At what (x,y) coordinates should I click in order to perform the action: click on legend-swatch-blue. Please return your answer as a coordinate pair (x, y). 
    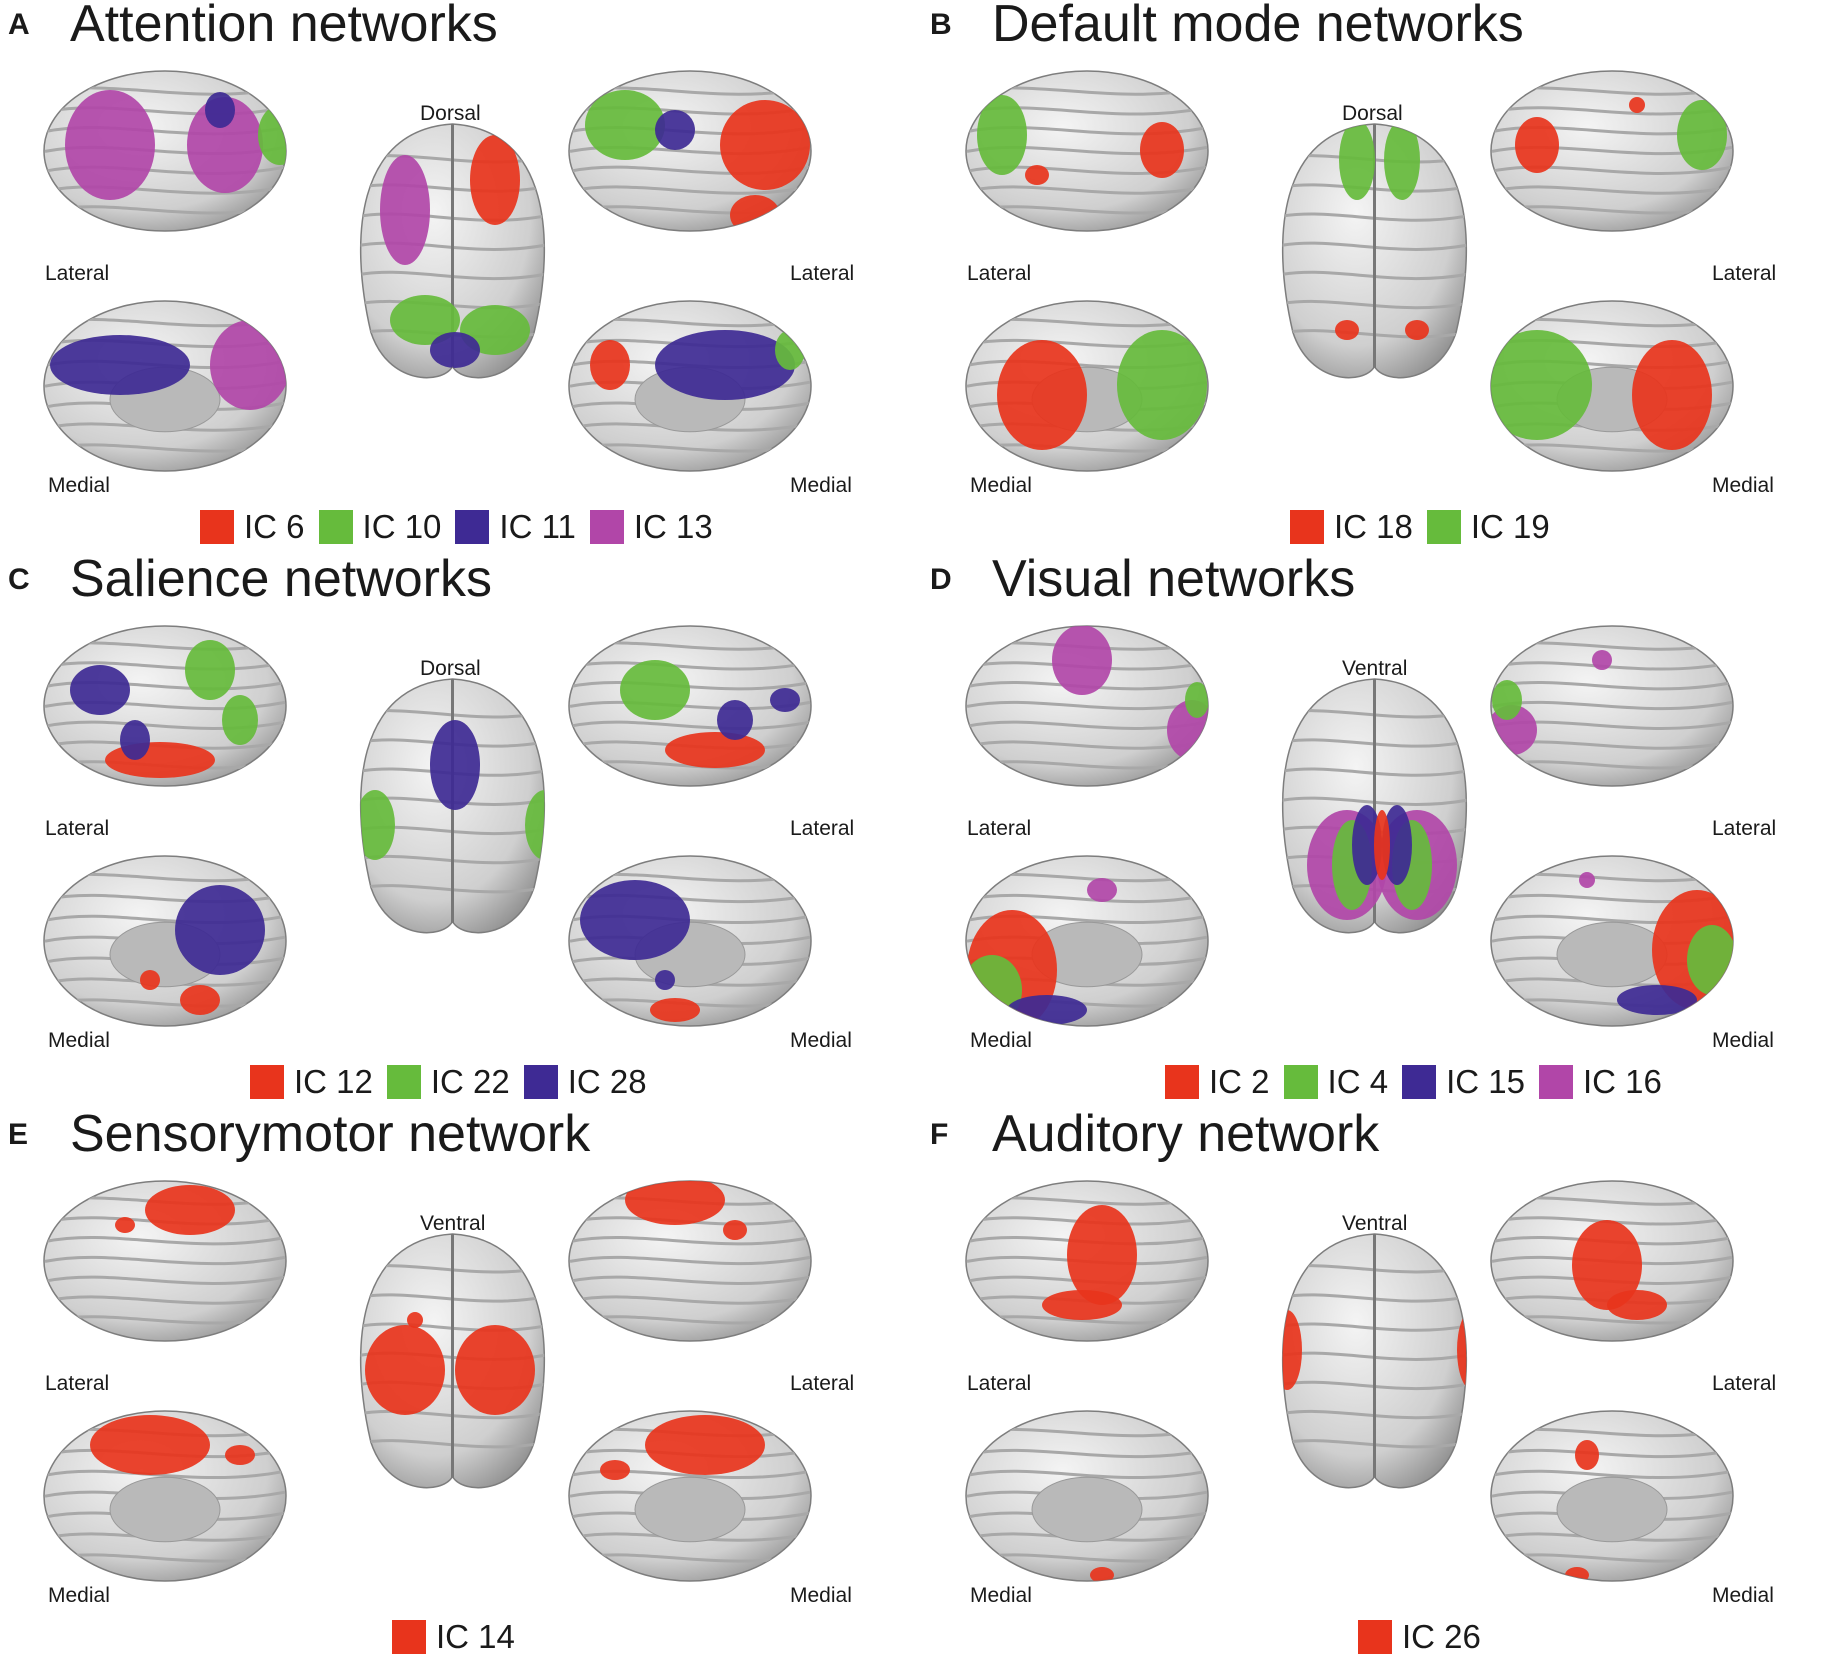
    Looking at the image, I should click on (1419, 1082).